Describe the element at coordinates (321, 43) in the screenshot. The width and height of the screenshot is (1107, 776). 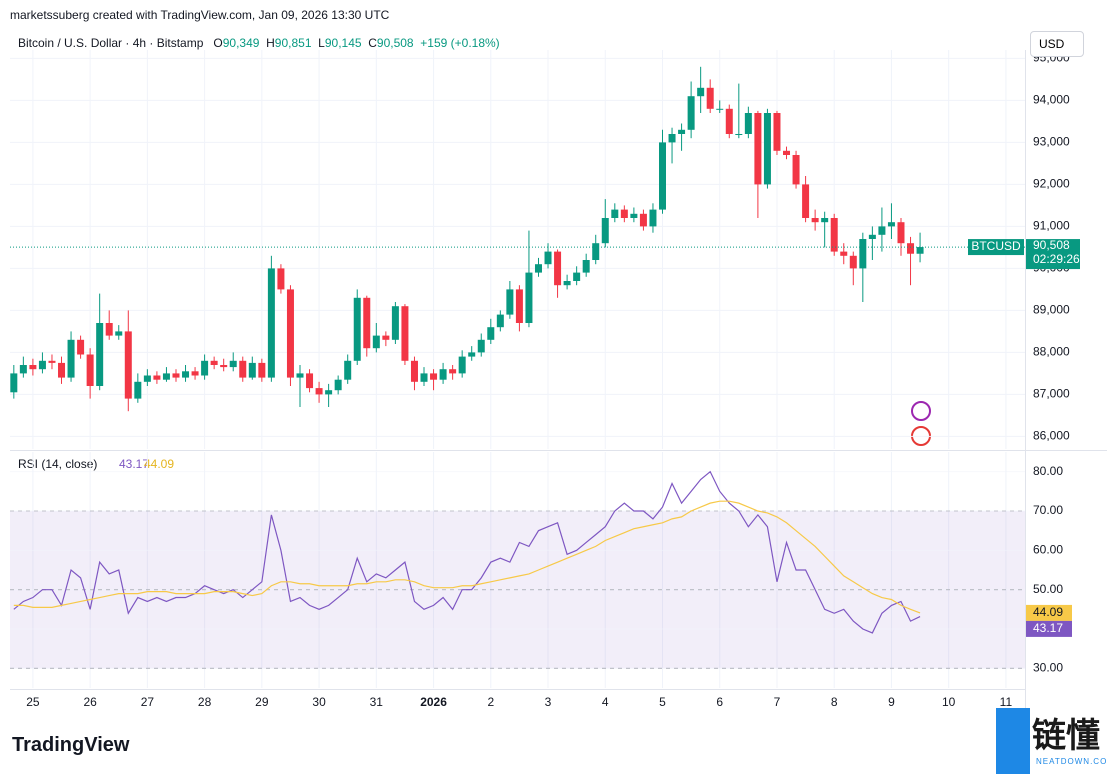
I see `ohlc-label: L` at that location.